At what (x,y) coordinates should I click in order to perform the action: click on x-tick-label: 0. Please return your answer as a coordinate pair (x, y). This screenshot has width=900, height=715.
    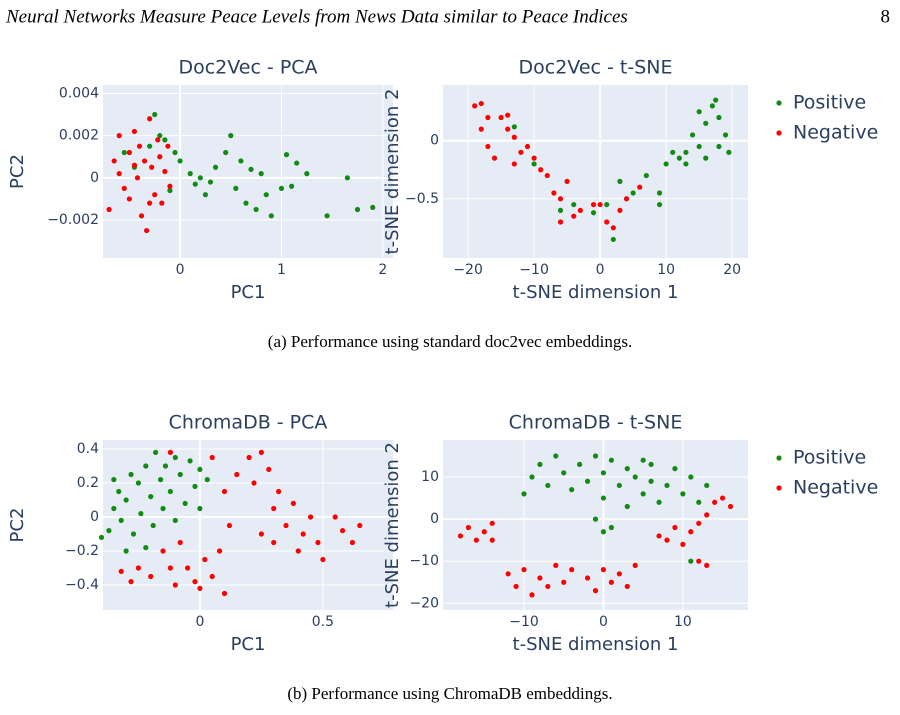
    Looking at the image, I should click on (199, 622).